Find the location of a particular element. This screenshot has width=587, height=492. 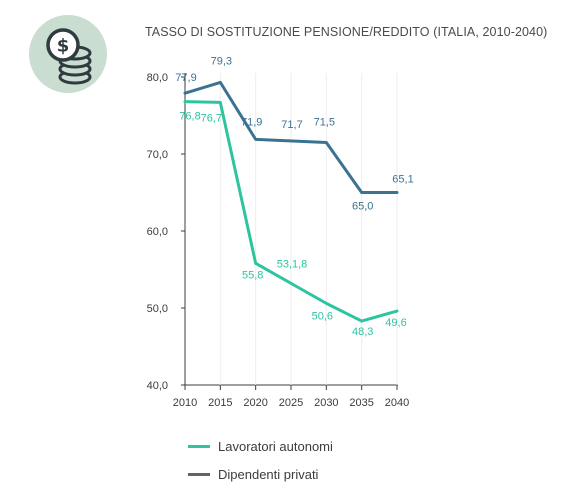

data-label: 71,9 is located at coordinates (251, 122).